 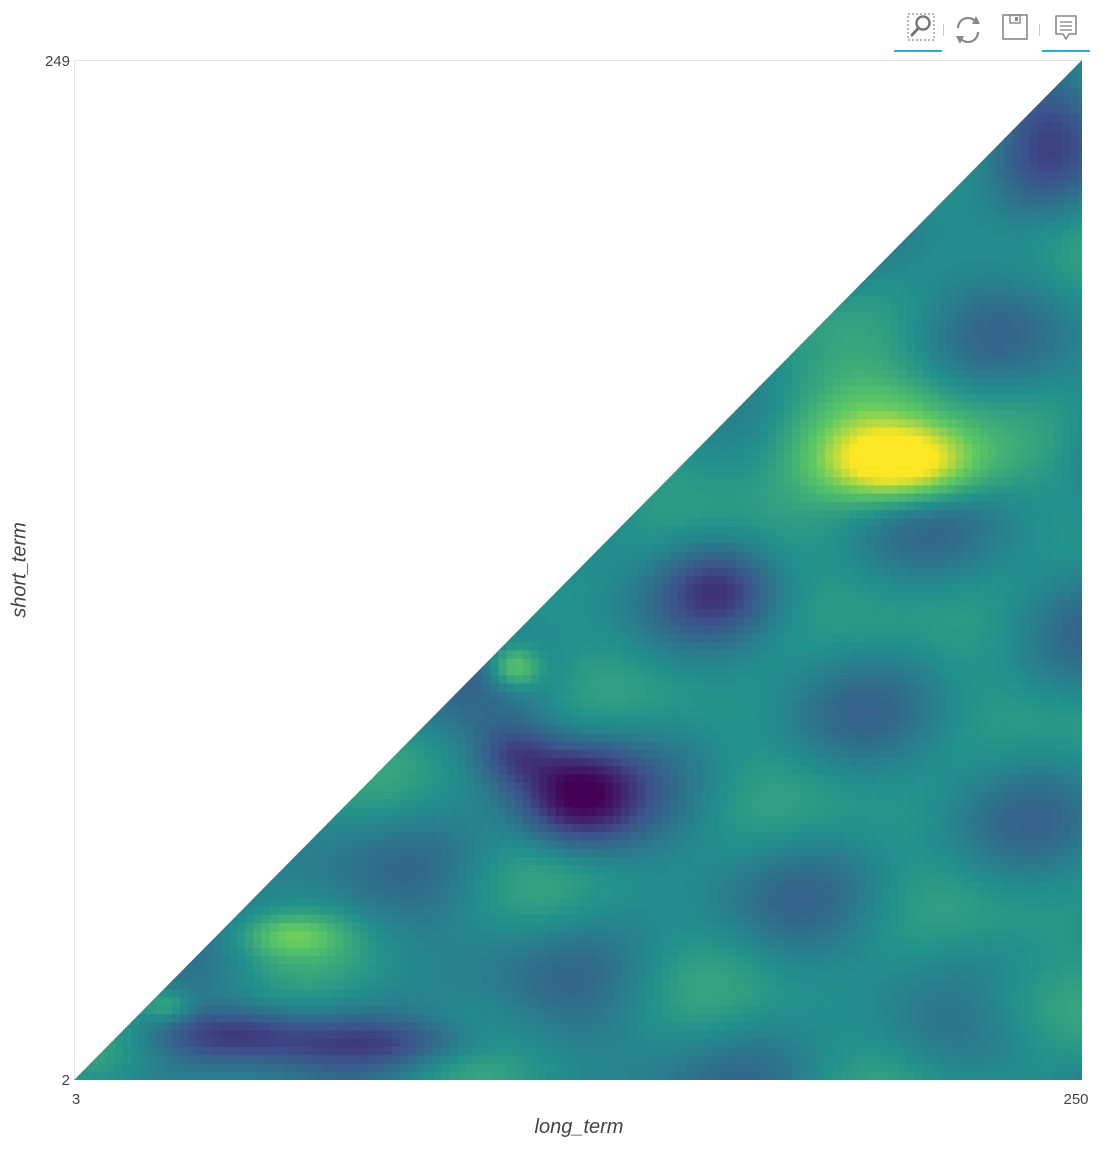 What do you see at coordinates (1016, 30) in the screenshot?
I see `save-tool` at bounding box center [1016, 30].